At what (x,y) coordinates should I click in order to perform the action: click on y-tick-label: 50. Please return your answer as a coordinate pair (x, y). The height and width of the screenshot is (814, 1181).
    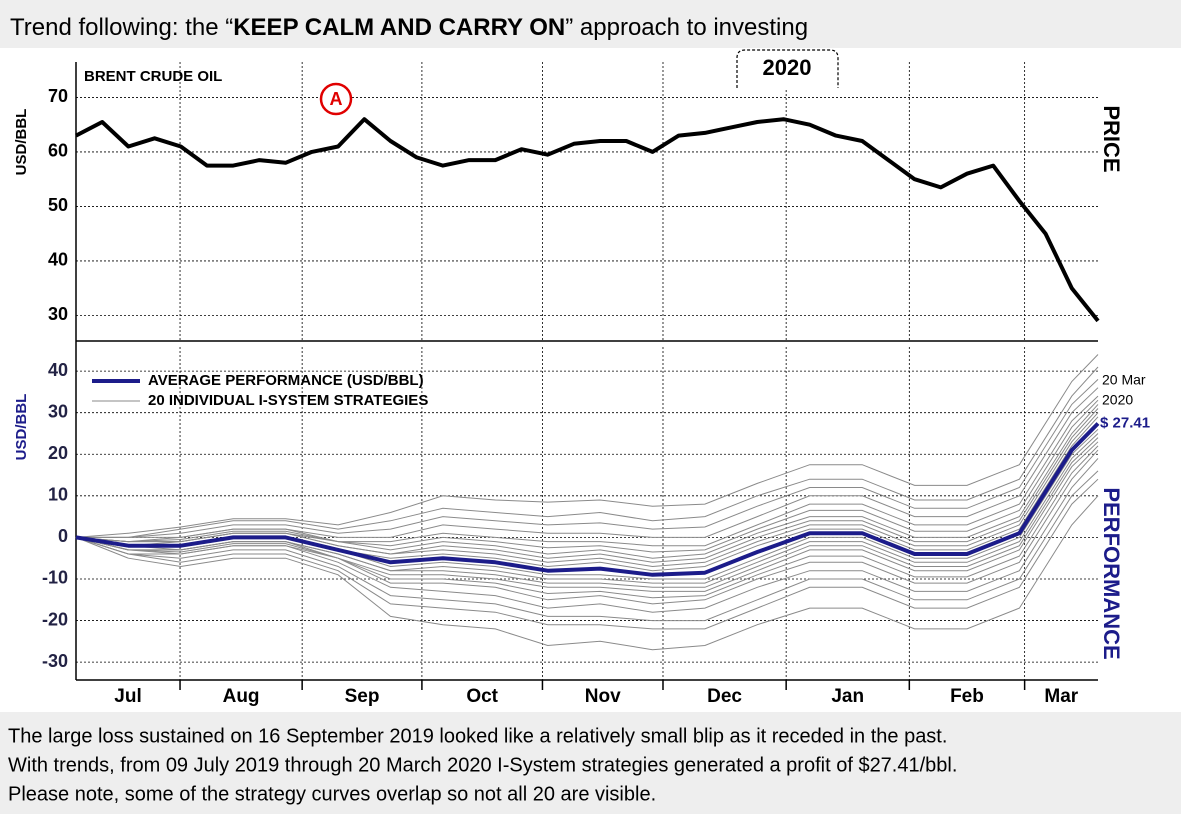
    Looking at the image, I should click on (58, 205).